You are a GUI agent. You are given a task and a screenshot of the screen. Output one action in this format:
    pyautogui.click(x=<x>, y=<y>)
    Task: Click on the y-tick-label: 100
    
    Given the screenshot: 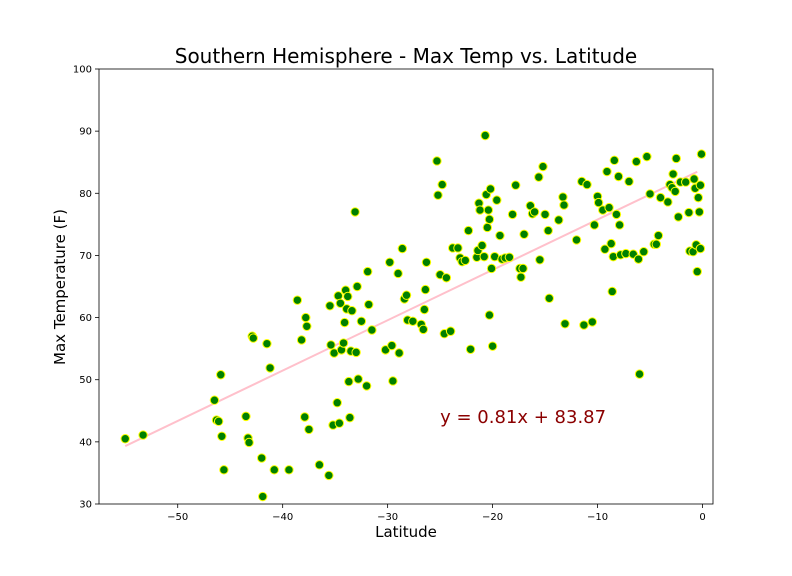 What is the action you would take?
    pyautogui.click(x=82, y=70)
    